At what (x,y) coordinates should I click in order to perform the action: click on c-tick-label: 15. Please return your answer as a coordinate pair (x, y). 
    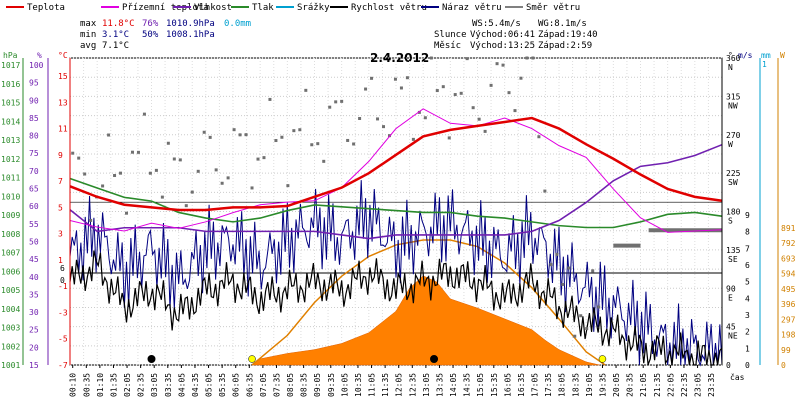
    Looking at the image, I should click on (63, 76).